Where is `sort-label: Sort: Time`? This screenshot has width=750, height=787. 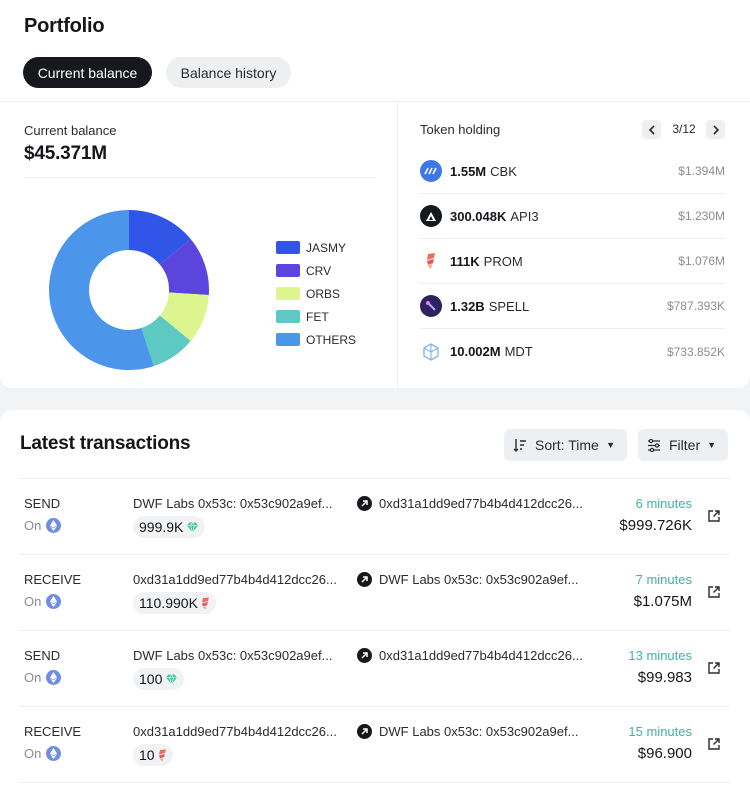 sort-label: Sort: Time is located at coordinates (567, 445).